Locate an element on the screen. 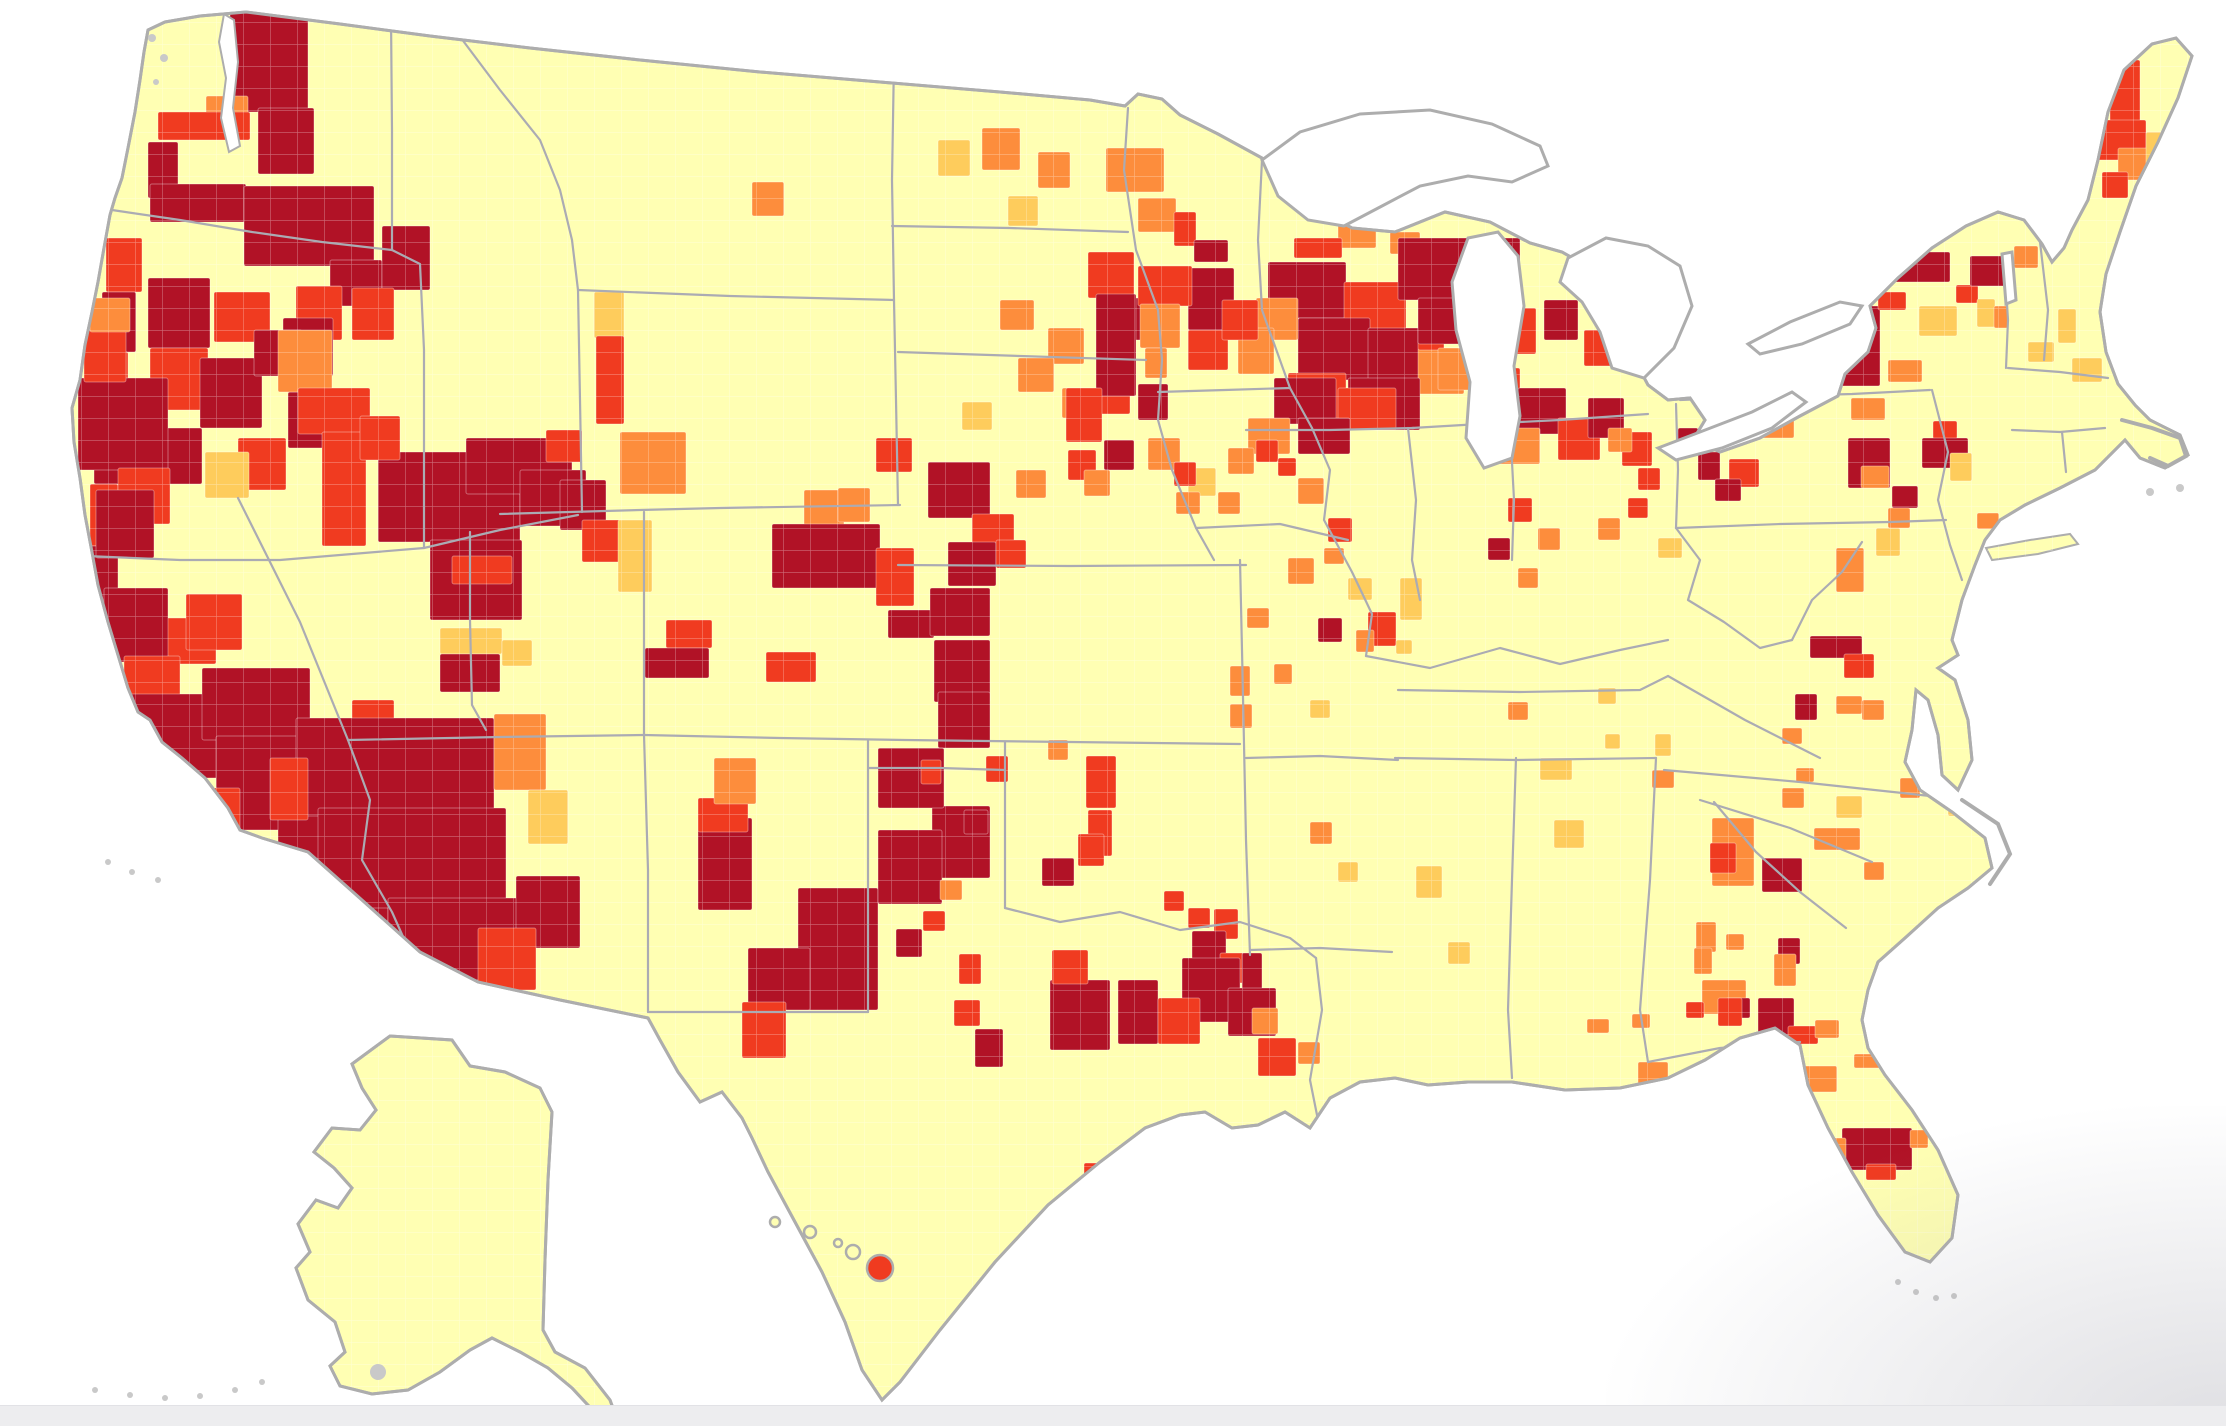 This screenshot has height=1426, width=2226. great-lakes-layer is located at coordinates (1639, 289).